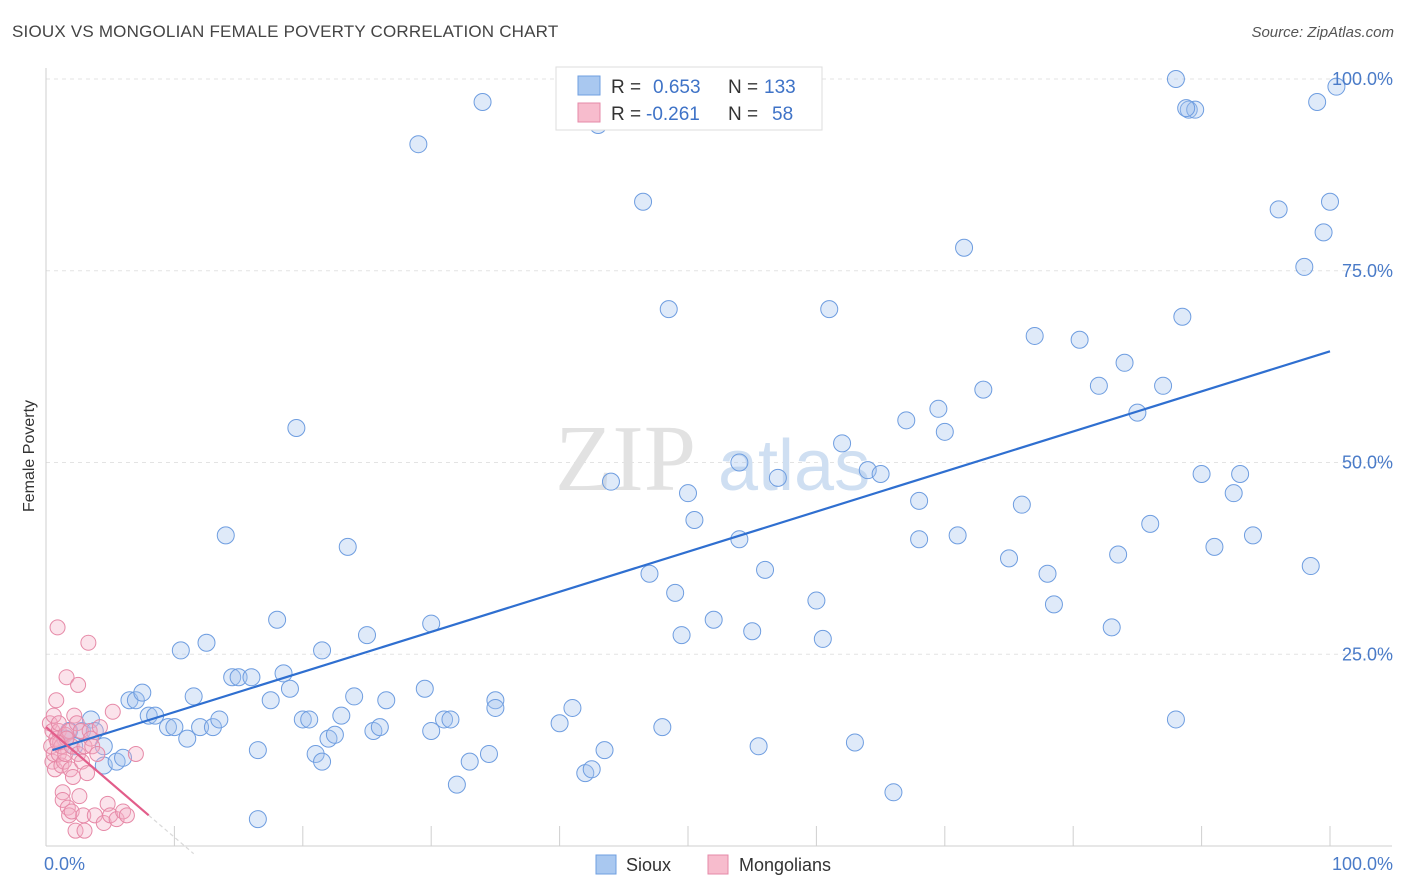 The width and height of the screenshot is (1406, 892). Describe the element at coordinates (626, 87) in the screenshot. I see `legend-r-label-sioux: R =` at that location.